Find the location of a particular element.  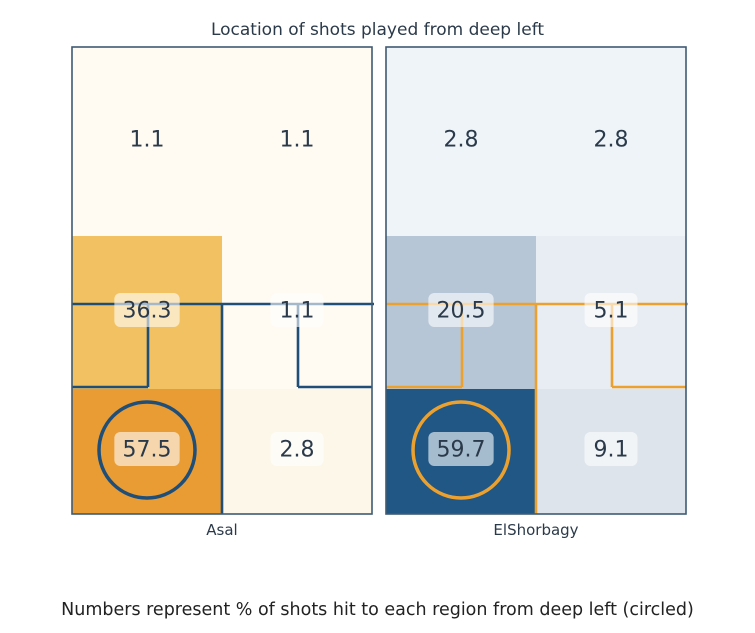

elshorbagy-origin-circle is located at coordinates (461, 450).